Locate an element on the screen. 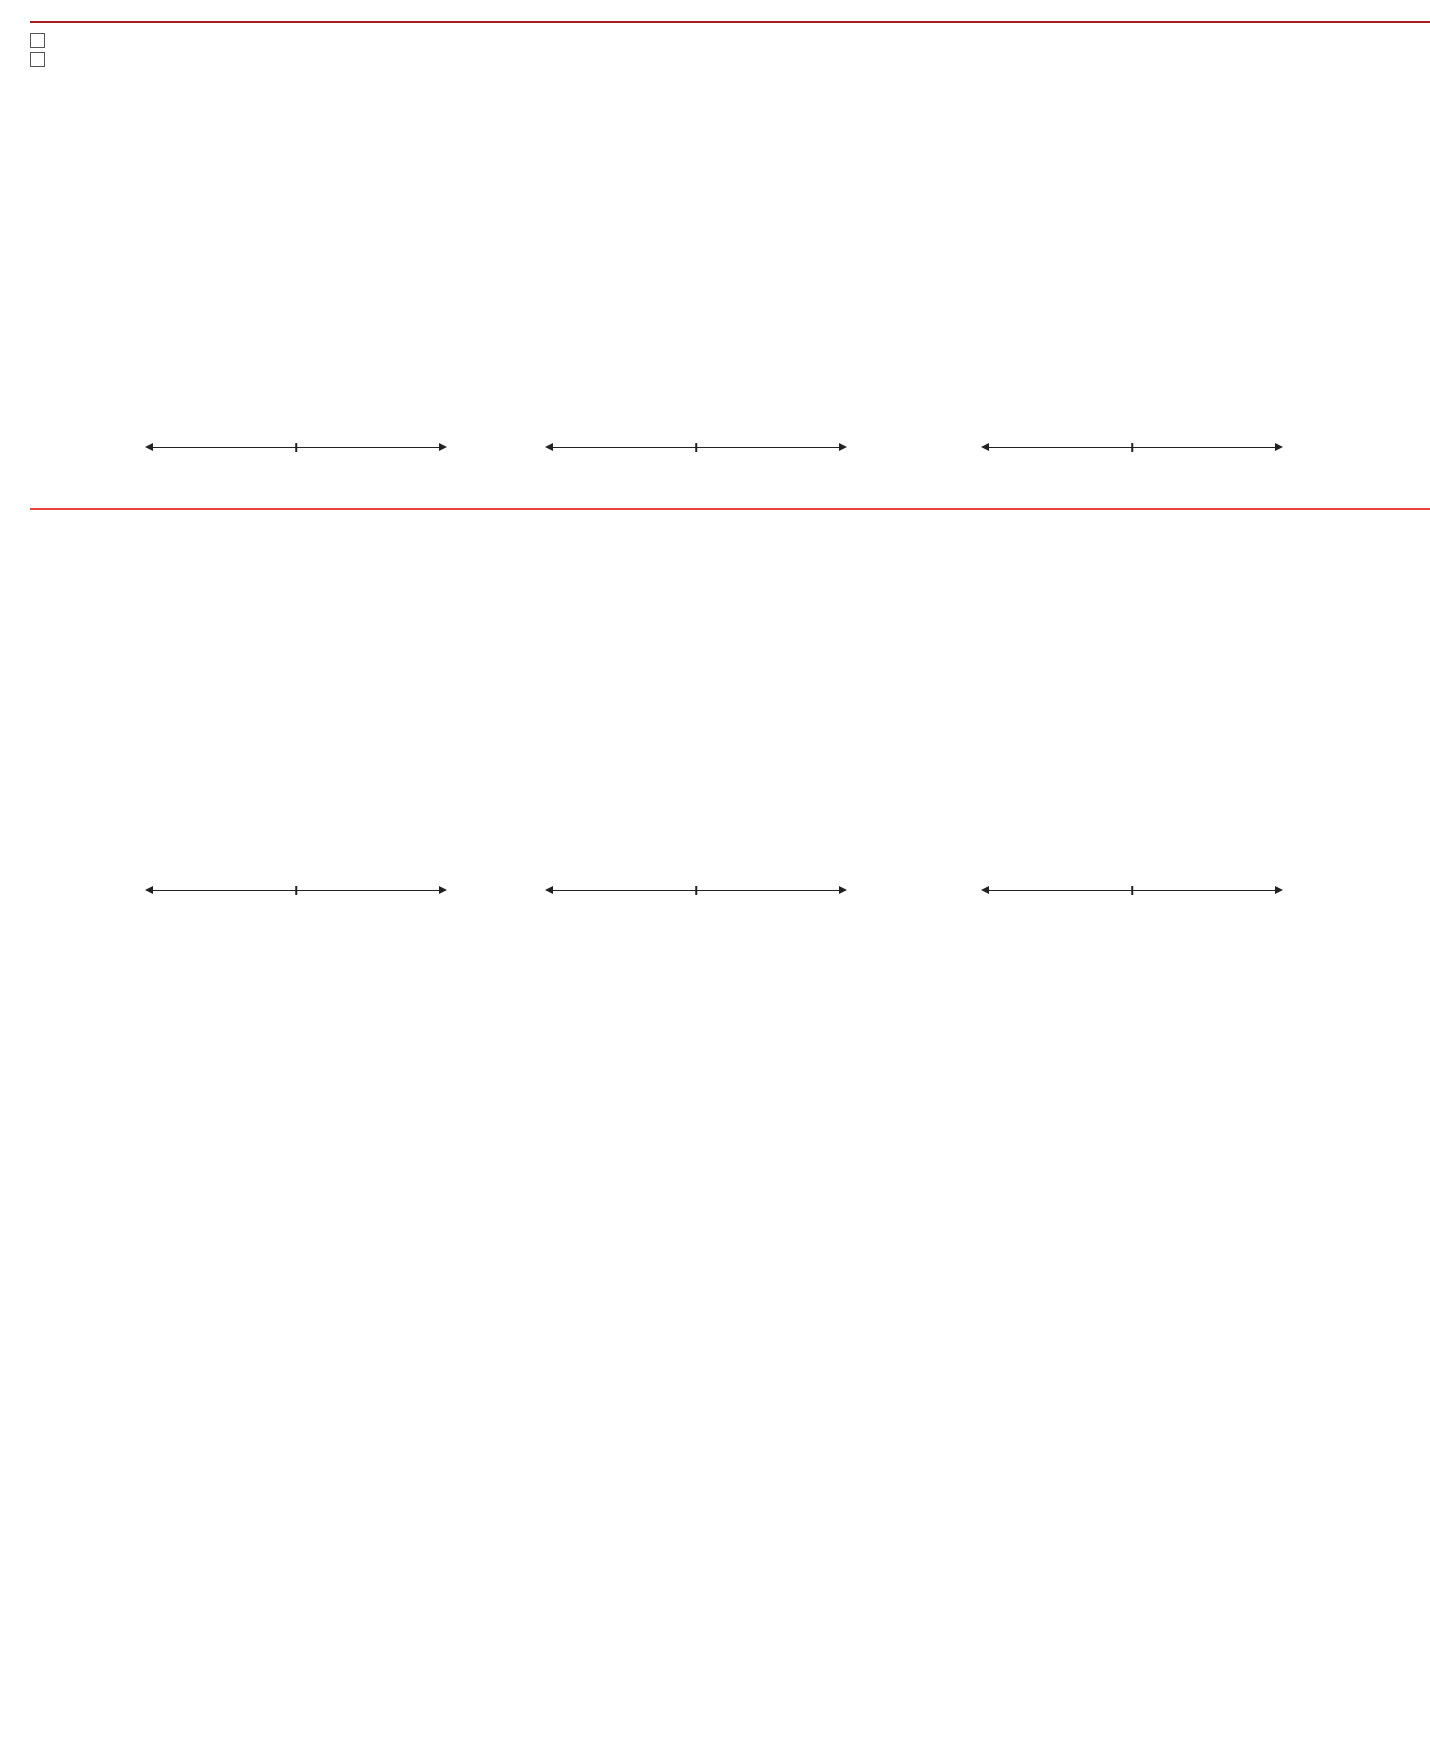 This screenshot has height=1745, width=1430. title-divider is located at coordinates (730, 22).